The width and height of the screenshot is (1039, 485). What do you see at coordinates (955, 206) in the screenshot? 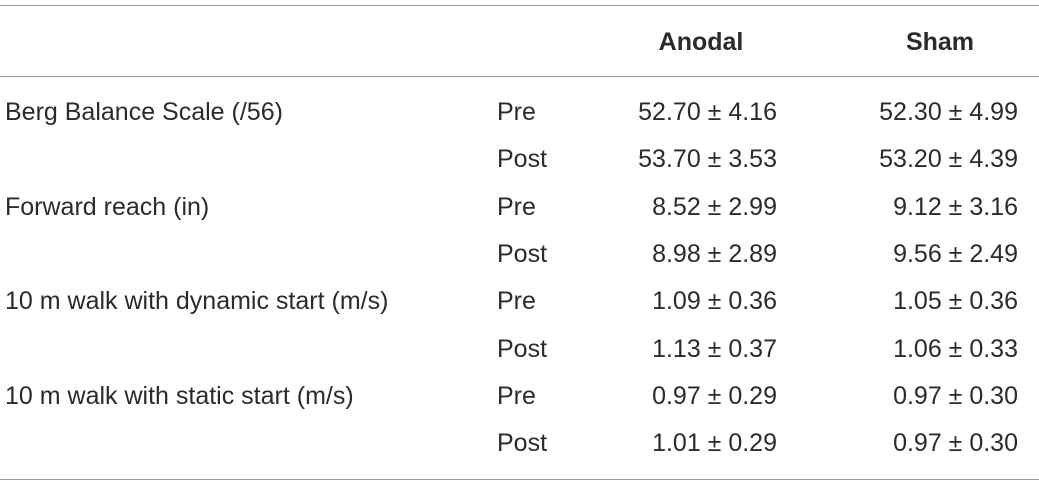
I see `cell-value: 9.12 ± 3.16` at bounding box center [955, 206].